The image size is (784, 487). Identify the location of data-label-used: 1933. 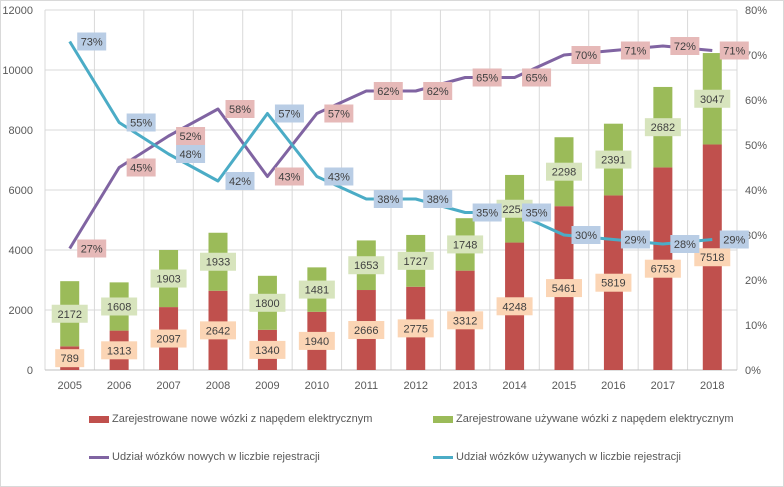
(218, 263).